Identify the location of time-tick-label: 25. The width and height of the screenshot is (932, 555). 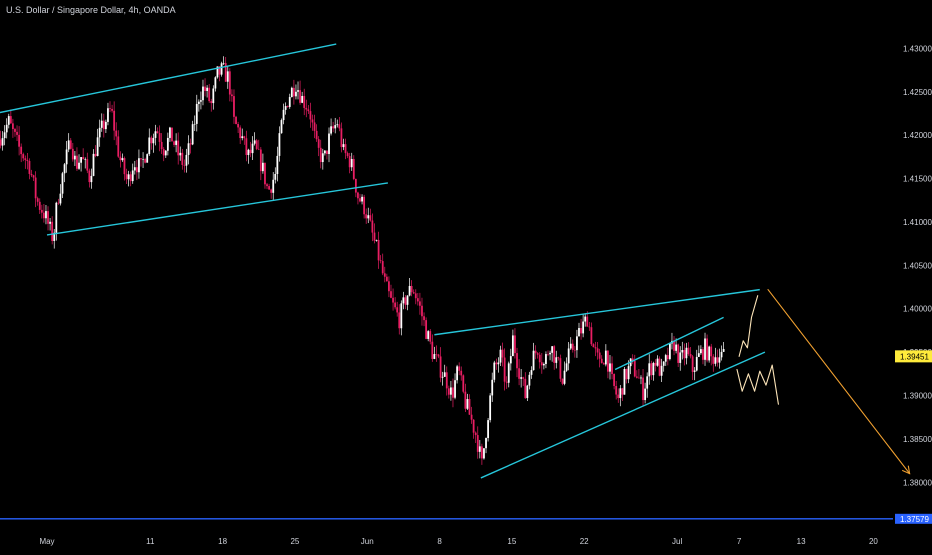
(294, 541).